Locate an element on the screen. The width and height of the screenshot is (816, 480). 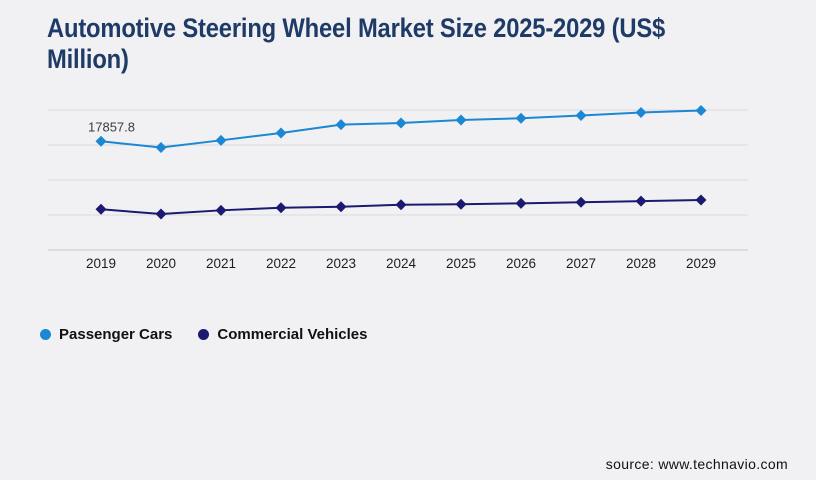
series-line-passenger-cars is located at coordinates (401, 129).